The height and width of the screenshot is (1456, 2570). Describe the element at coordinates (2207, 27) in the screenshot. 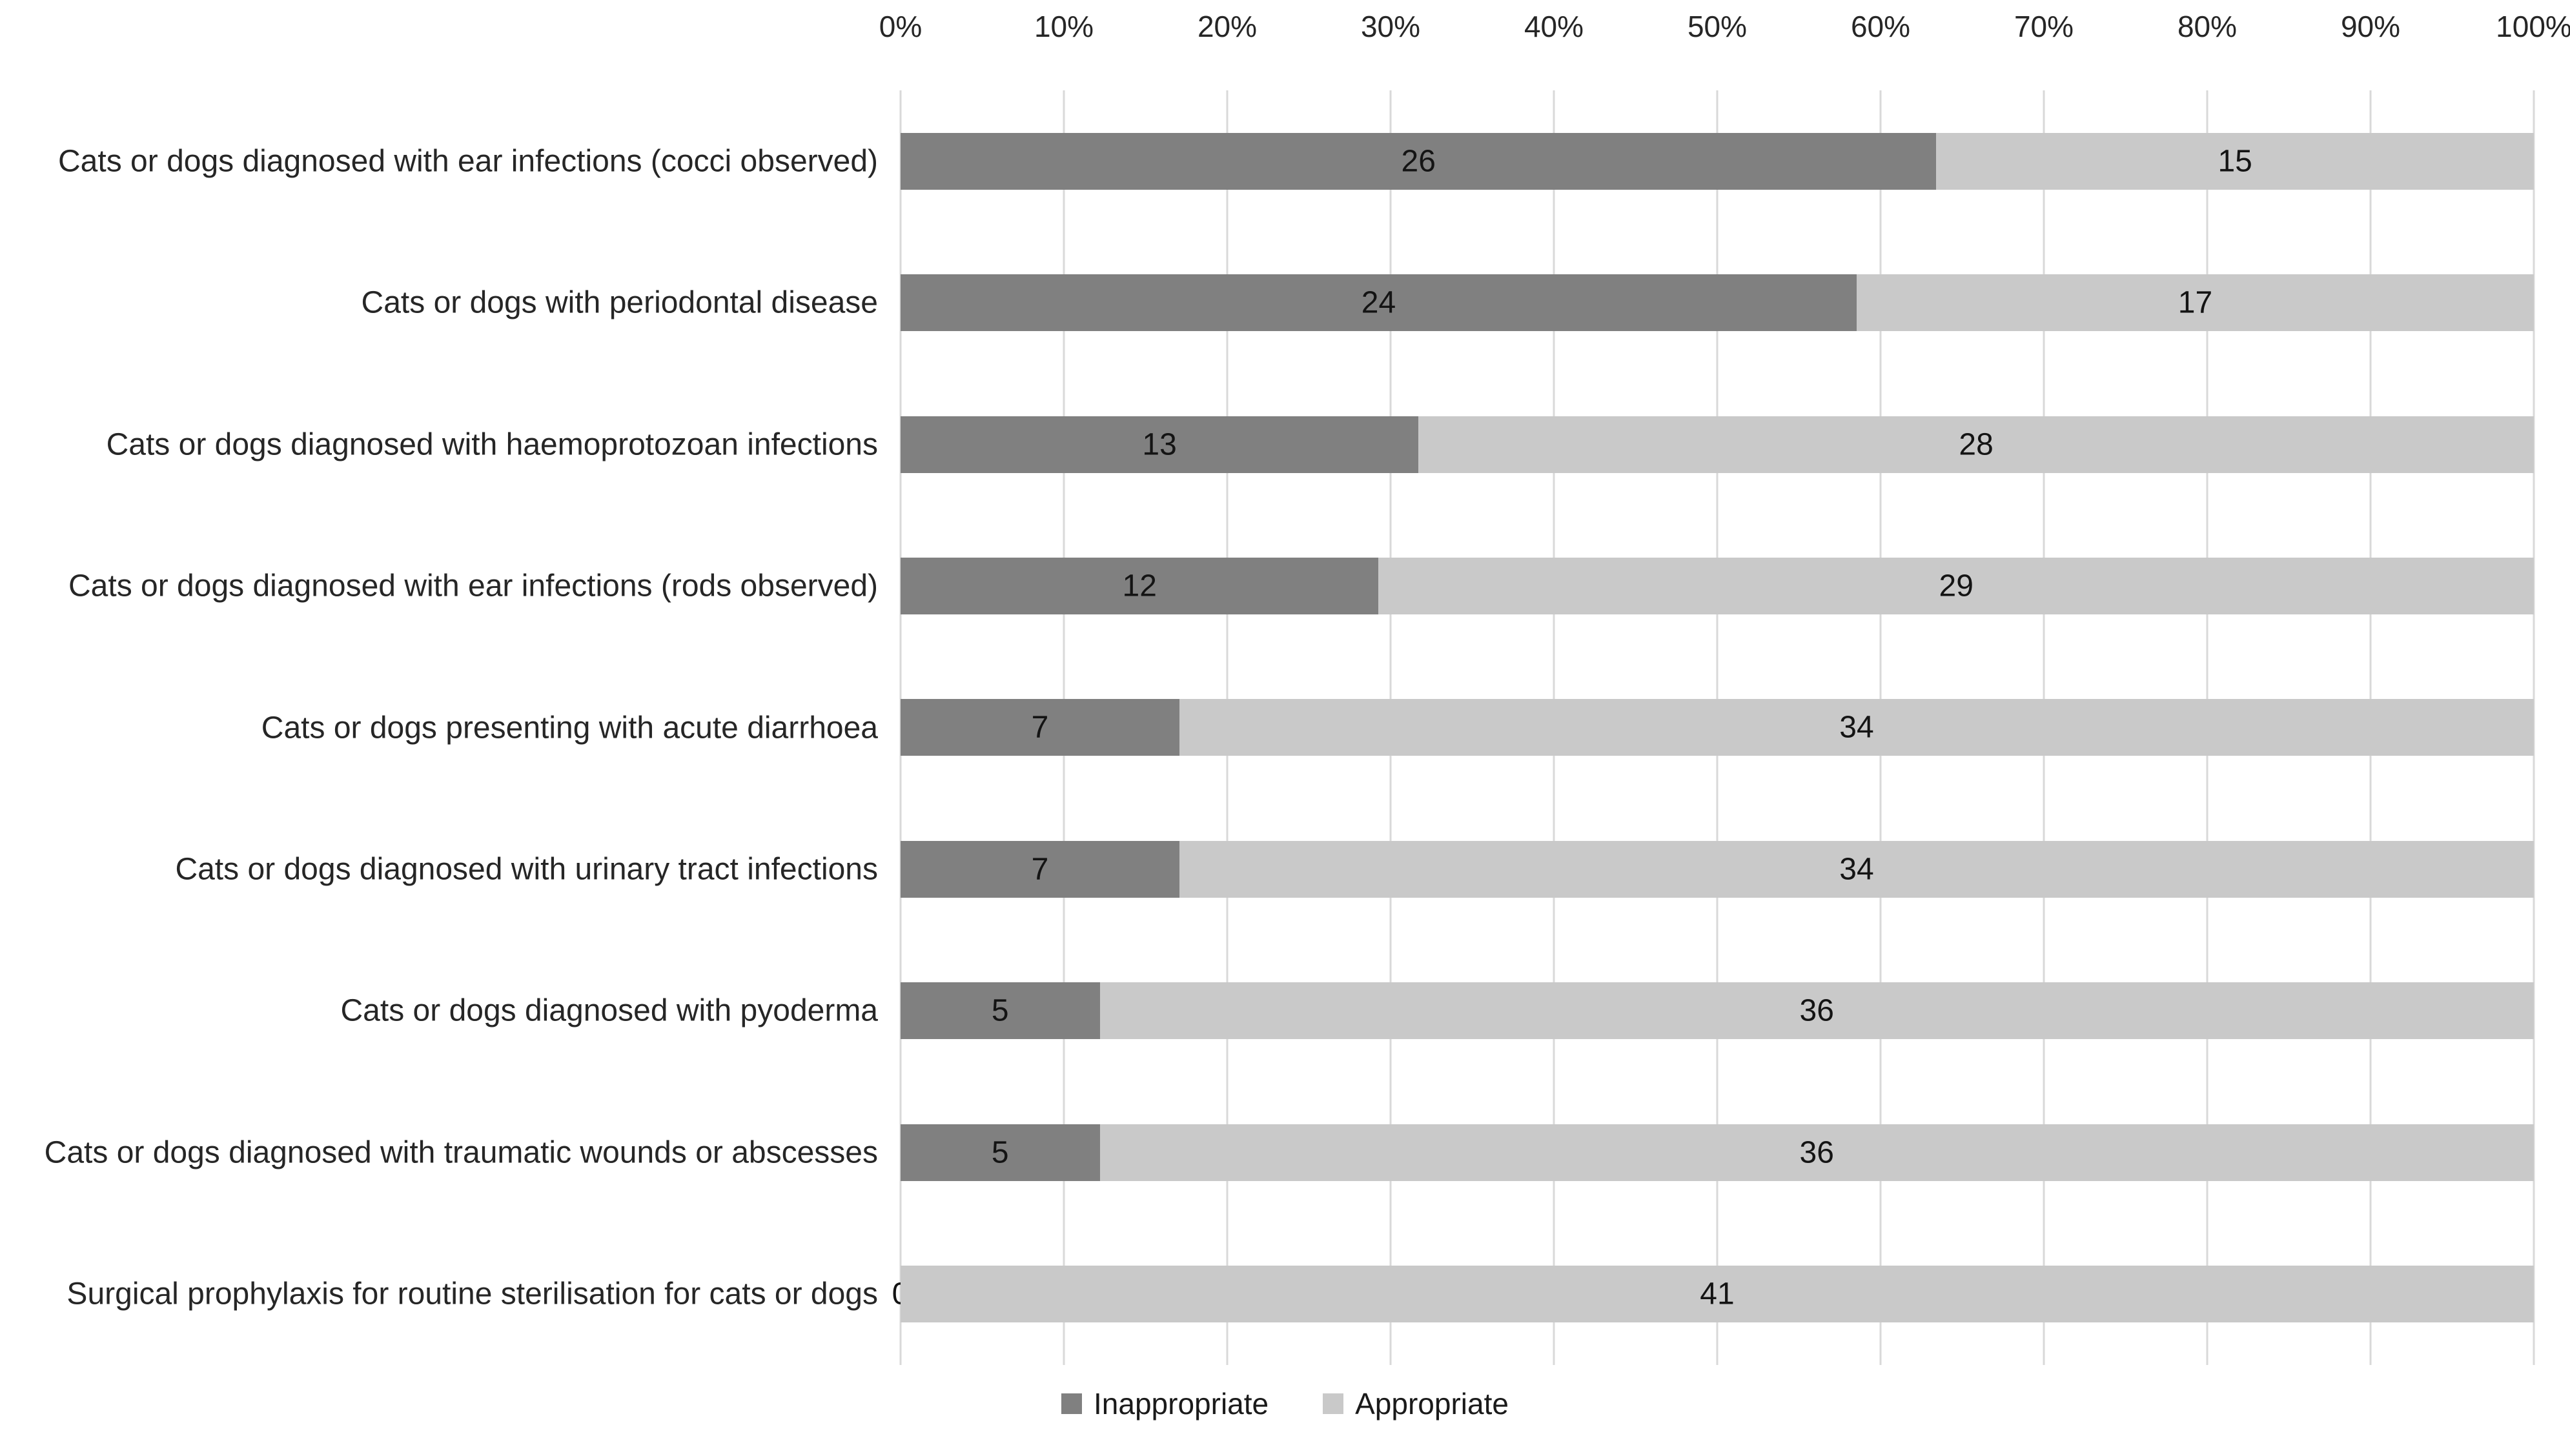

I see `x-axis-tick-label: 80%` at that location.